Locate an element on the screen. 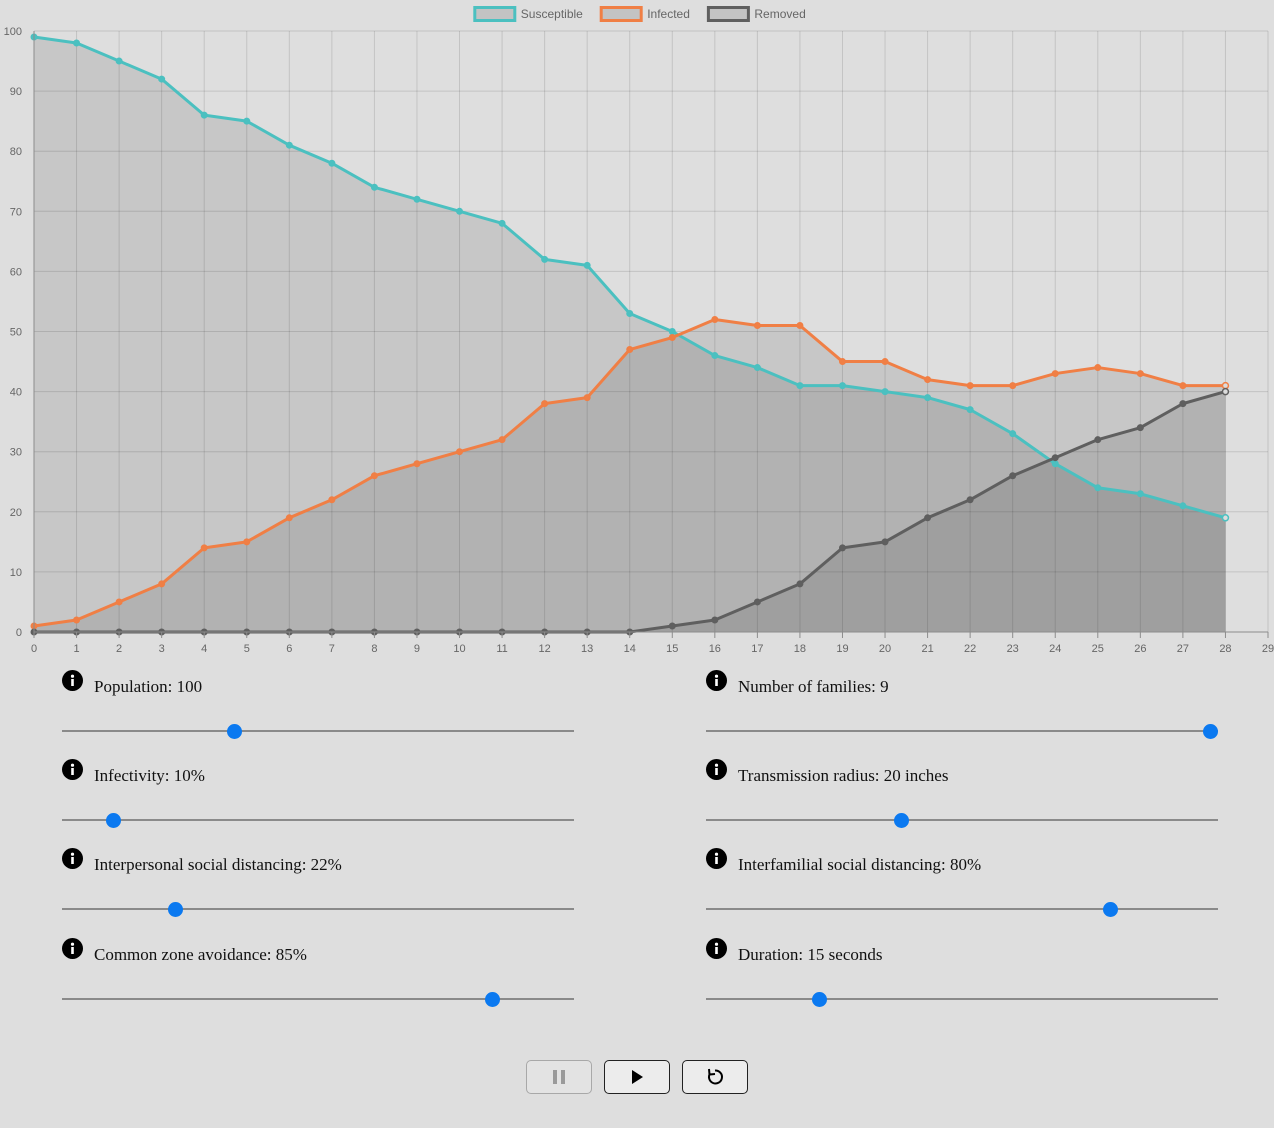  removed-legend-swatch is located at coordinates (728, 14).